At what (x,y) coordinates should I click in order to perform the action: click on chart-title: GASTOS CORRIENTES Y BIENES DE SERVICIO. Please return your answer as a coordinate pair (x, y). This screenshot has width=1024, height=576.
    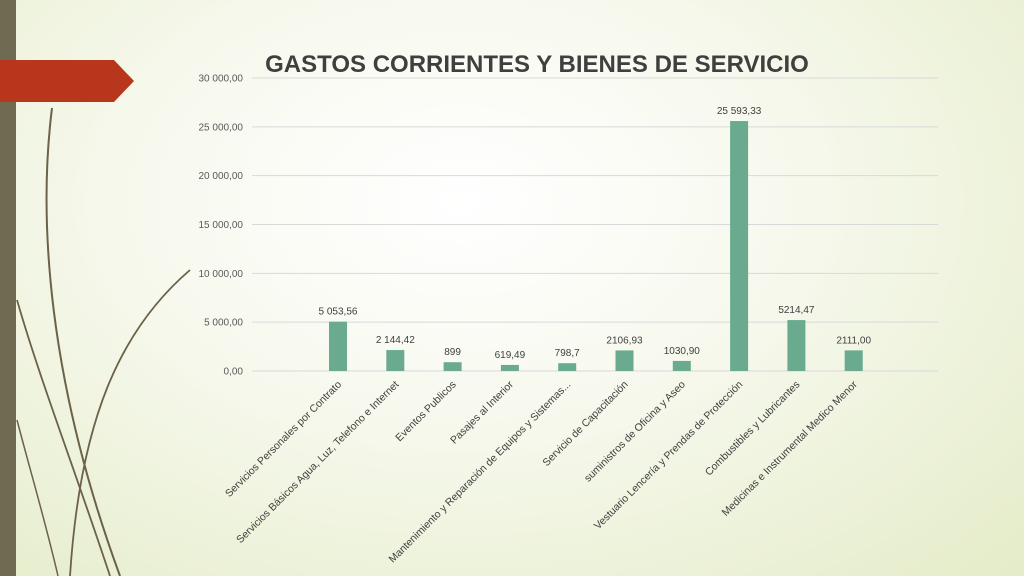
    Looking at the image, I should click on (537, 64).